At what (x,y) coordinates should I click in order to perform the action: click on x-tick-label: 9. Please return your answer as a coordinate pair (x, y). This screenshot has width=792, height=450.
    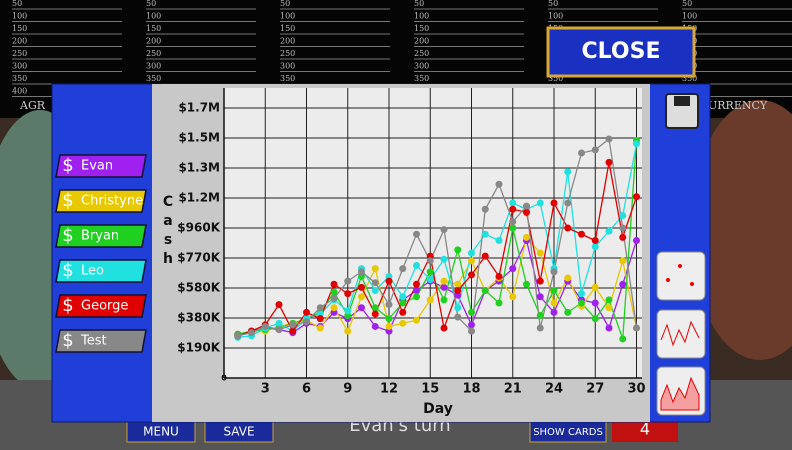
    Looking at the image, I should click on (347, 389).